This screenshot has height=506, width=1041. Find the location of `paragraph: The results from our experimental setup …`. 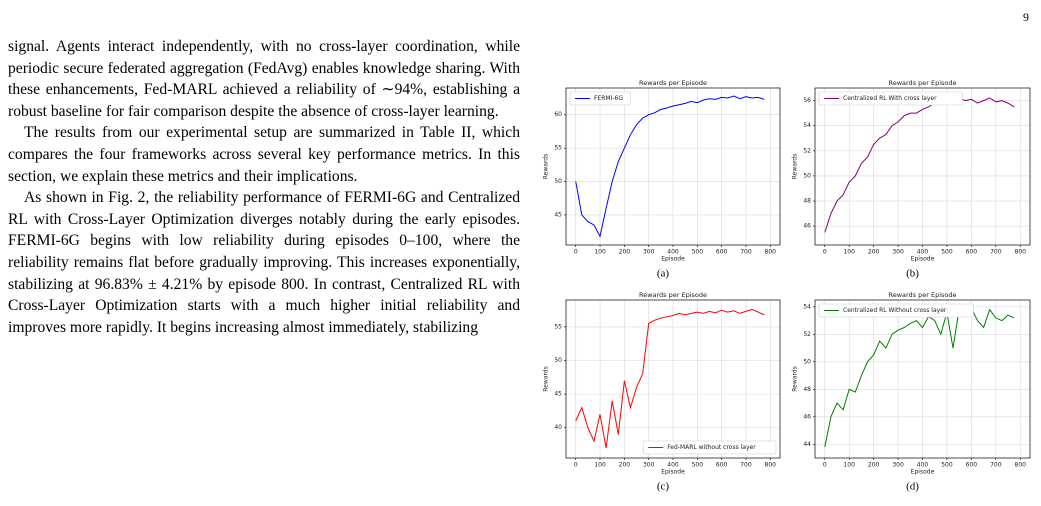

paragraph: The results from our experimental setup … is located at coordinates (264, 154).